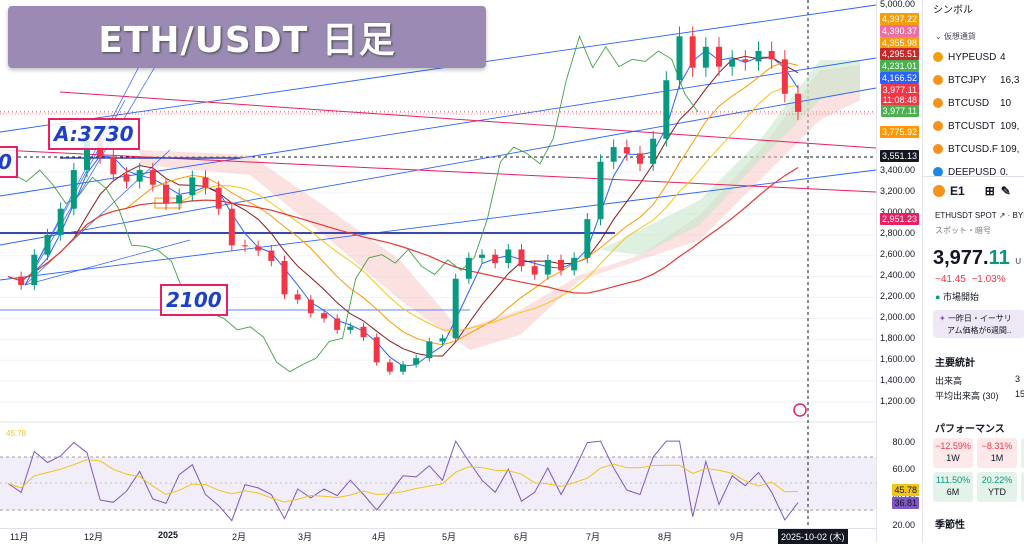 The height and width of the screenshot is (544, 1024). What do you see at coordinates (9, 162) in the screenshot?
I see `annotation-left-level: 0` at bounding box center [9, 162].